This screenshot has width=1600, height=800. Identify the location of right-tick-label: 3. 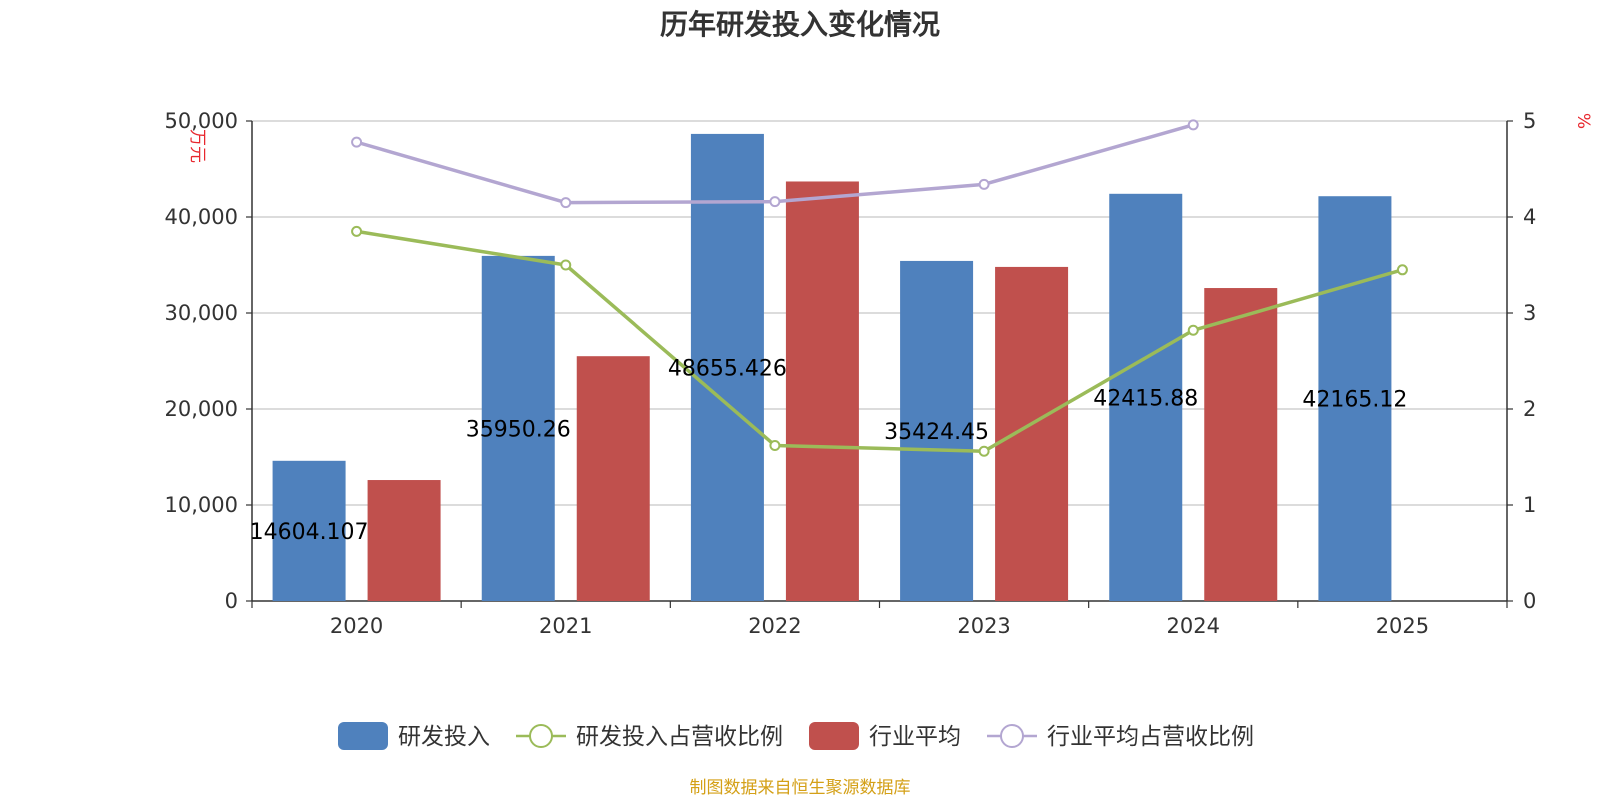
(1529, 313).